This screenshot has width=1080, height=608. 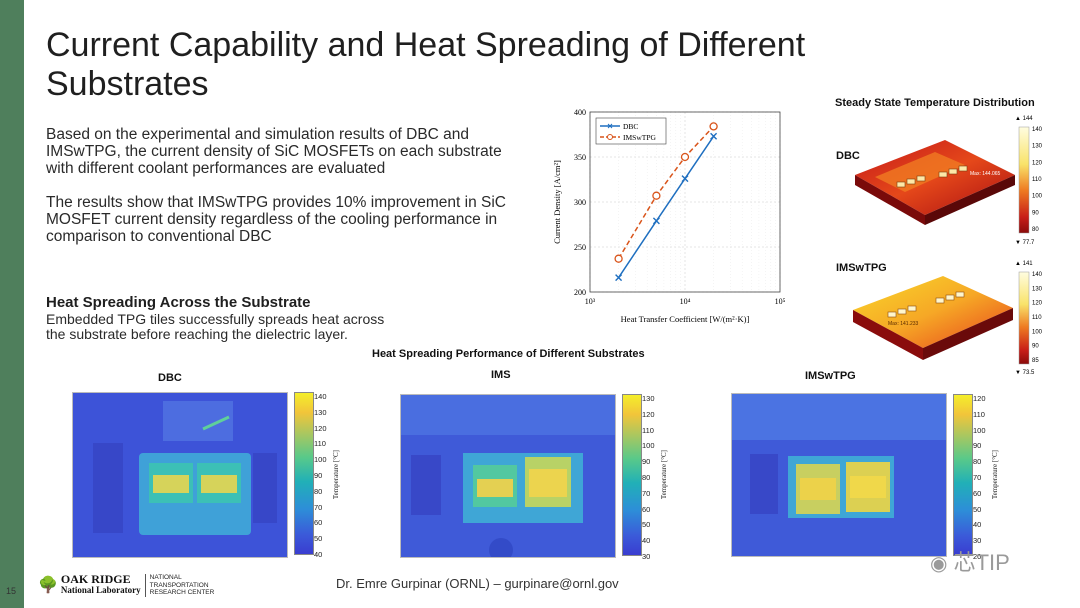 I want to click on sim-colorbar-tick-label: 140, so click(x=1037, y=130).